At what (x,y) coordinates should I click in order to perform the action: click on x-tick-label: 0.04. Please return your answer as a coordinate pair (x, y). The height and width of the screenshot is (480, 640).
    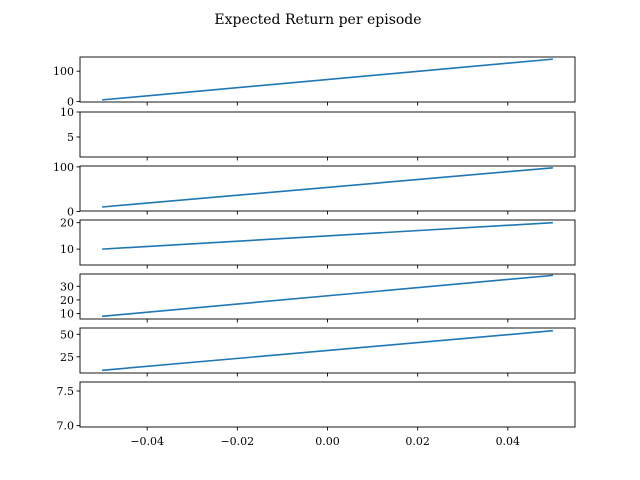
    Looking at the image, I should click on (508, 441).